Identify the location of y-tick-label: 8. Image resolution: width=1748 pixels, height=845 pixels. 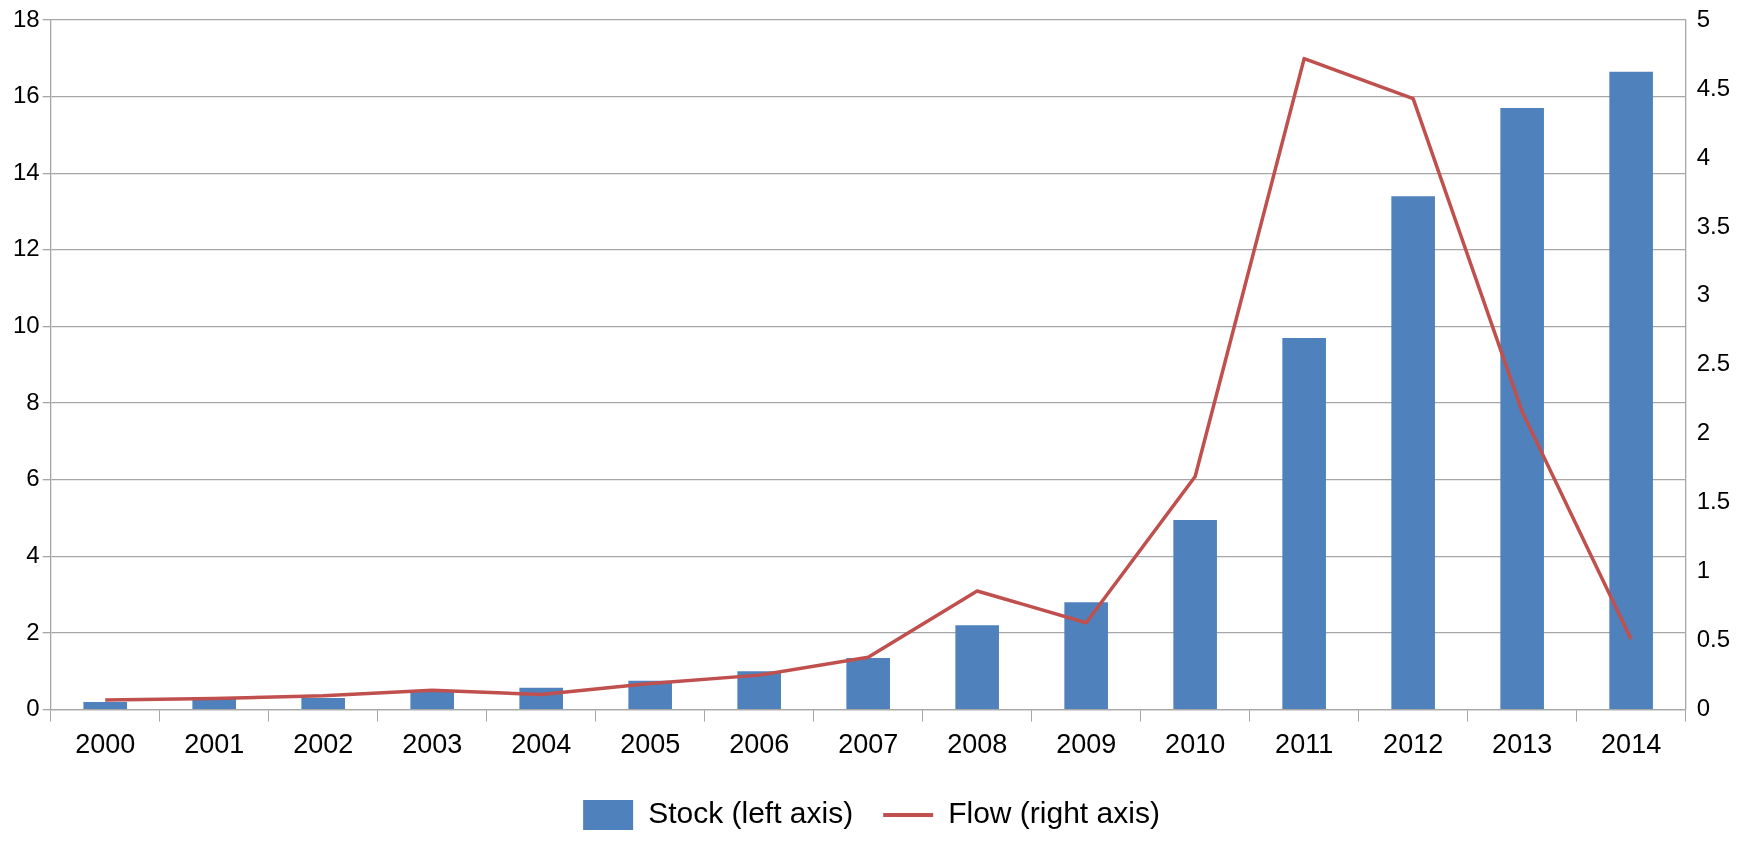
(33, 401).